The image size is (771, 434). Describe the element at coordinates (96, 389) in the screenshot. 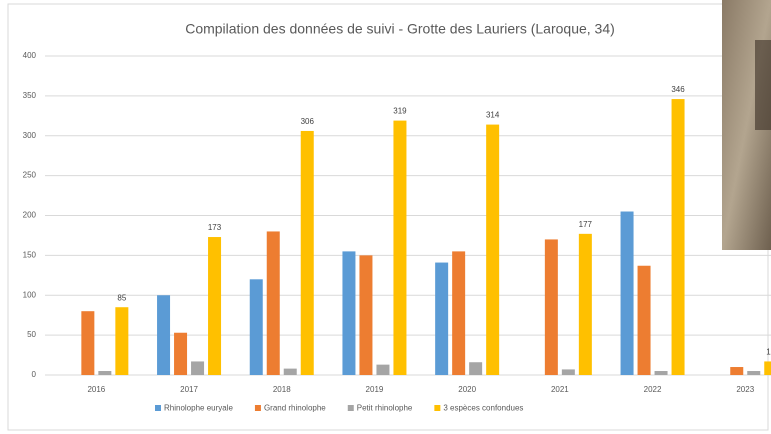

I see `x-tick-label: 2016` at that location.